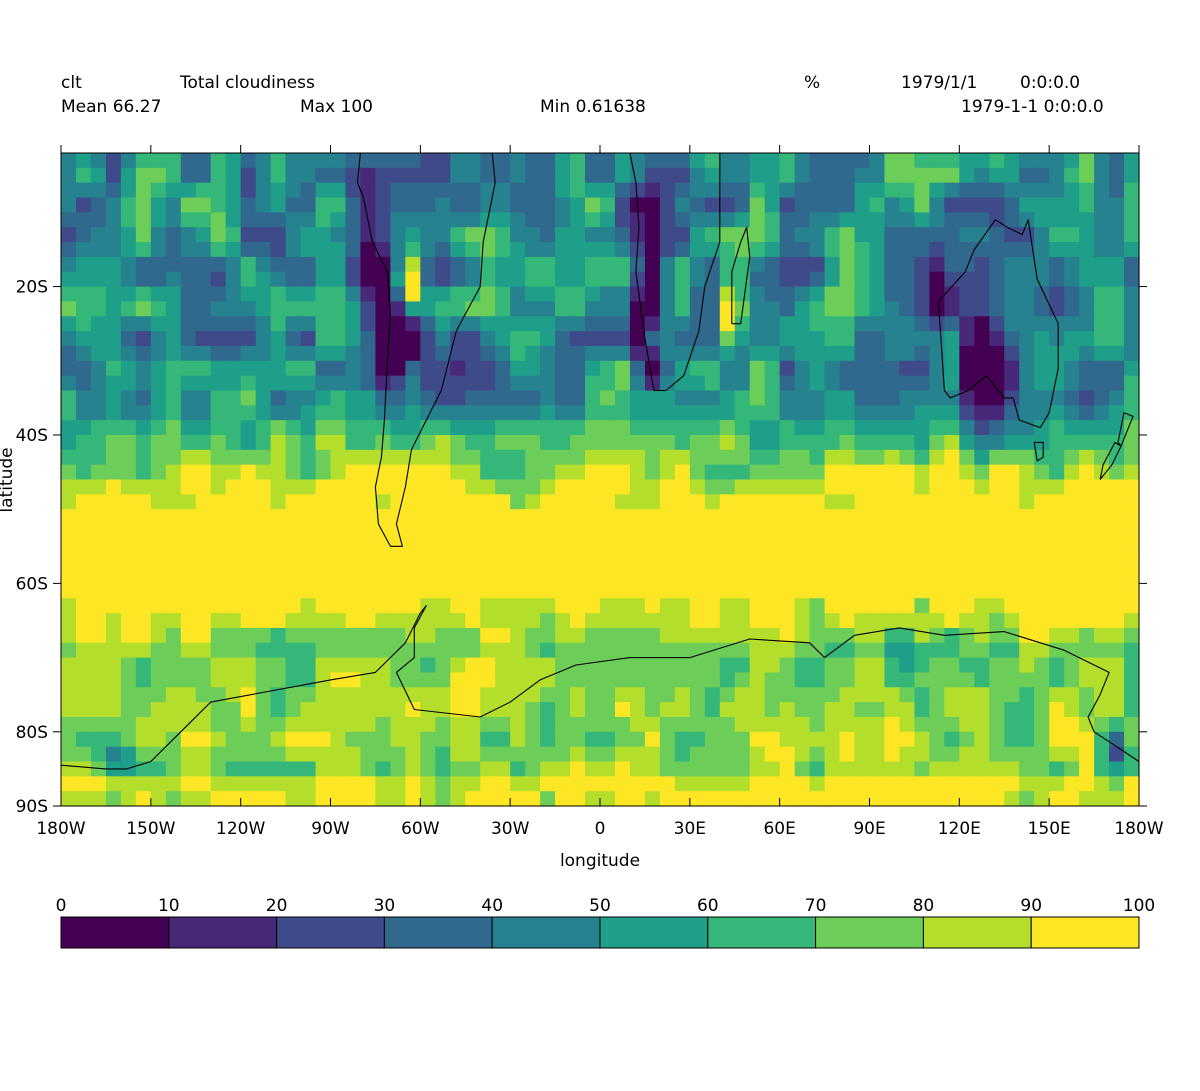 This screenshot has height=1091, width=1200. Describe the element at coordinates (330, 932) in the screenshot. I see `colorbar-swatch` at that location.